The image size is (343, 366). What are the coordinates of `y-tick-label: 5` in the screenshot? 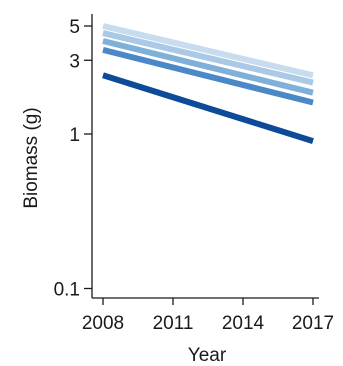 It's located at (74, 27).